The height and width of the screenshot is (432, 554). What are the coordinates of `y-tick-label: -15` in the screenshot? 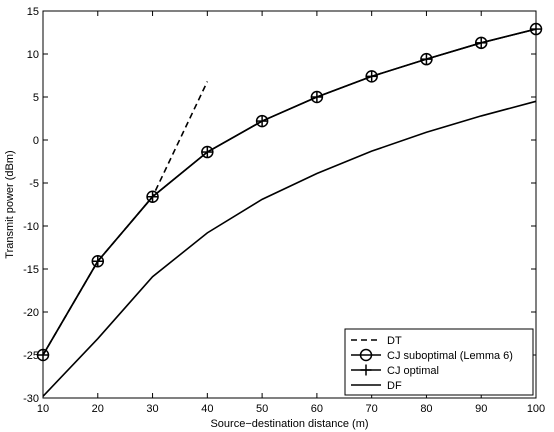 It's located at (31, 270).